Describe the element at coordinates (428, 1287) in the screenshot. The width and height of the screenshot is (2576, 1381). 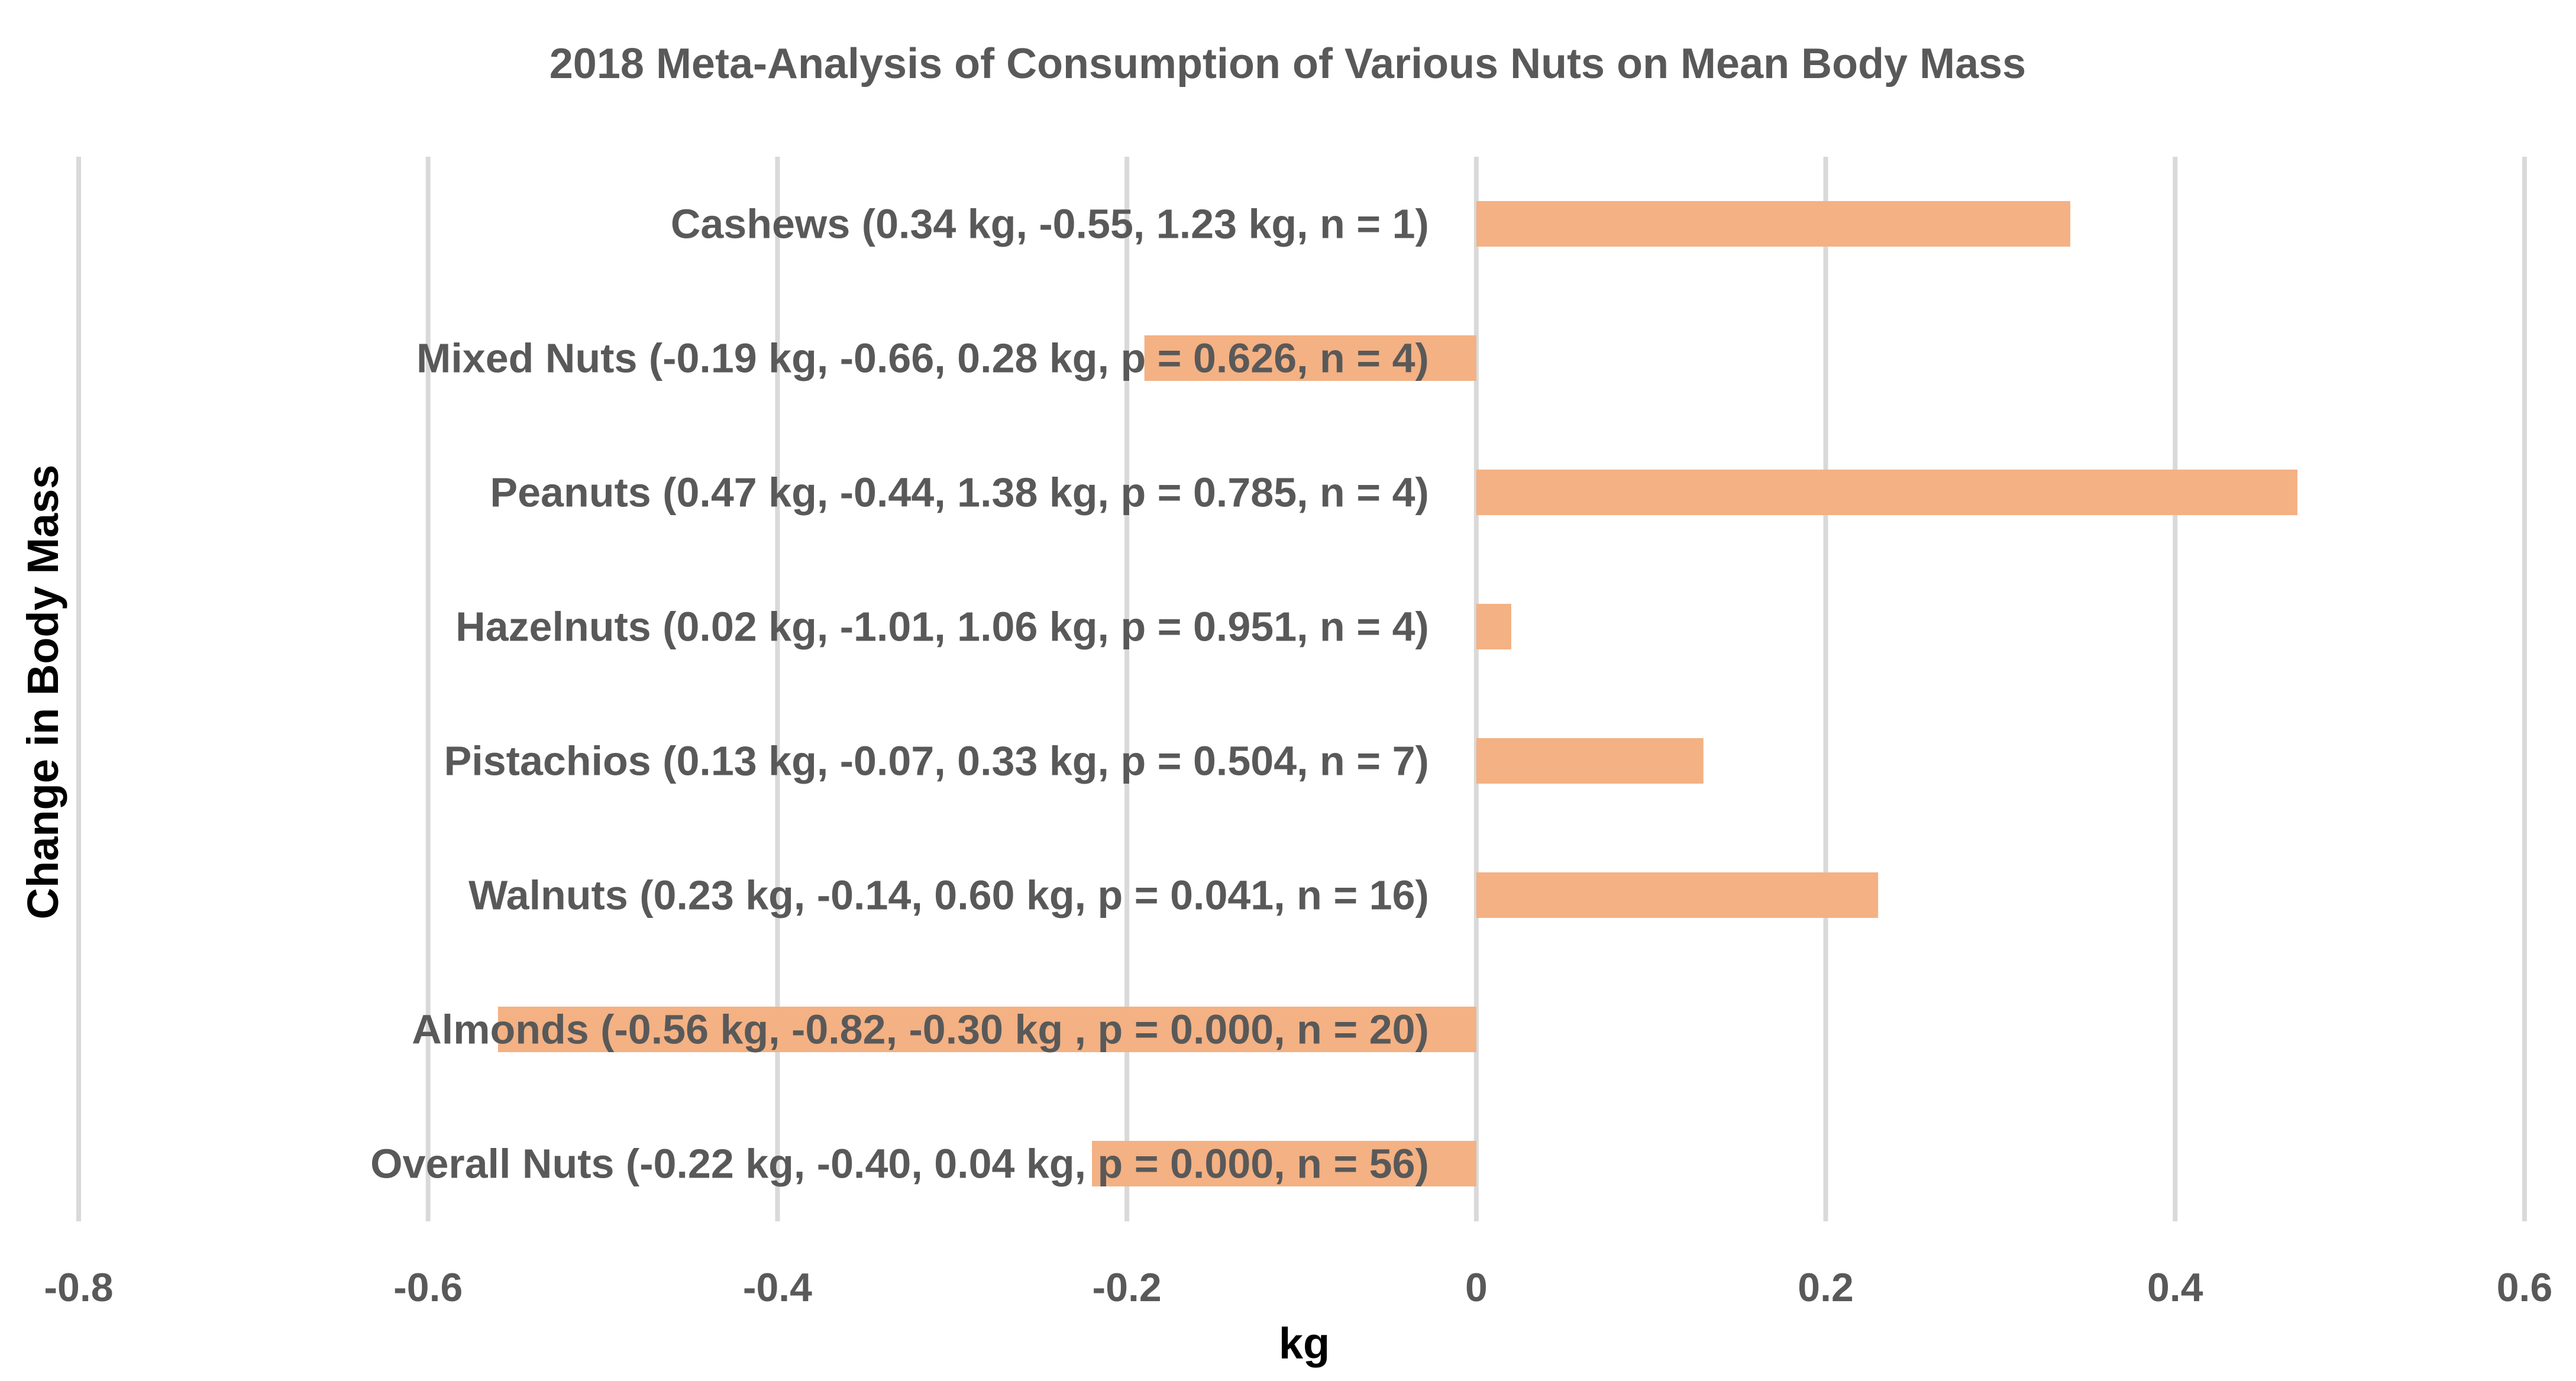
I see `x-tick-label: -0.6` at that location.